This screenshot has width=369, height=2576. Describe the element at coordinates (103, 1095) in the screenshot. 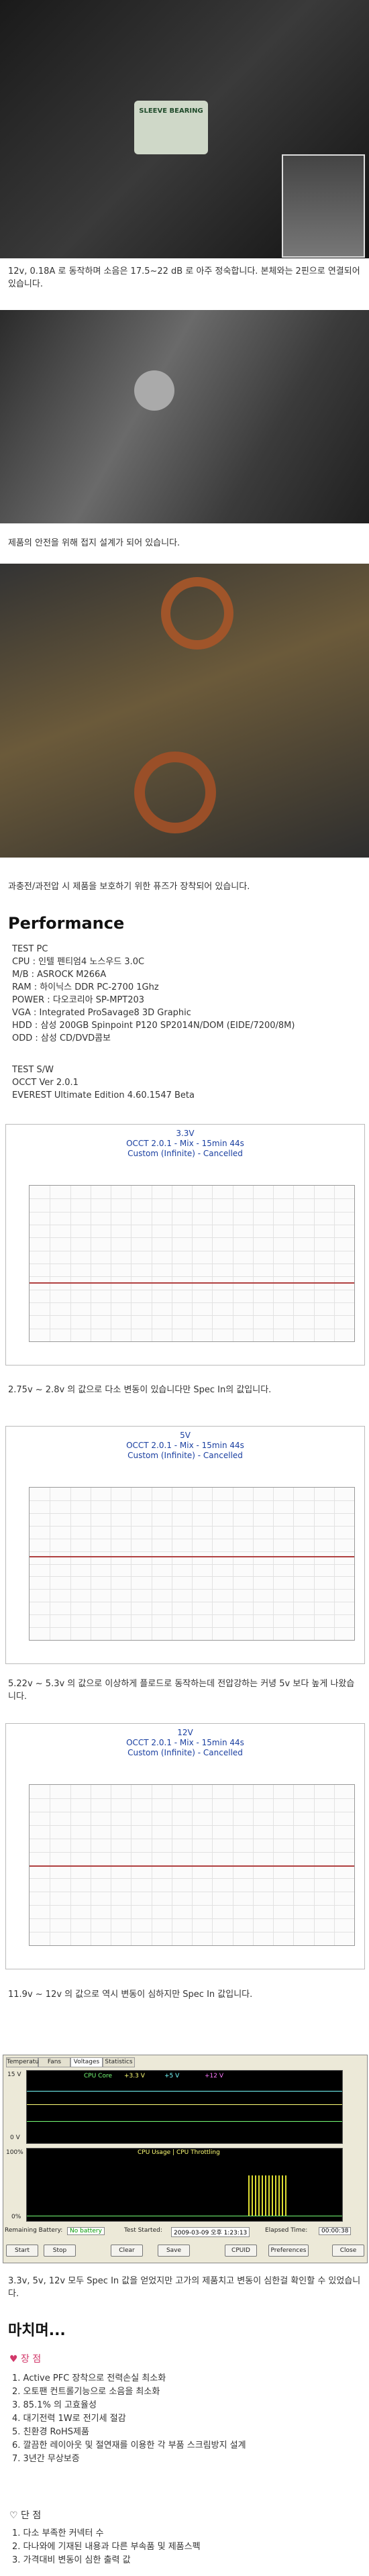

I see `list-item: EVEREST Ultimate Edition 4.60.1547 Beta` at that location.